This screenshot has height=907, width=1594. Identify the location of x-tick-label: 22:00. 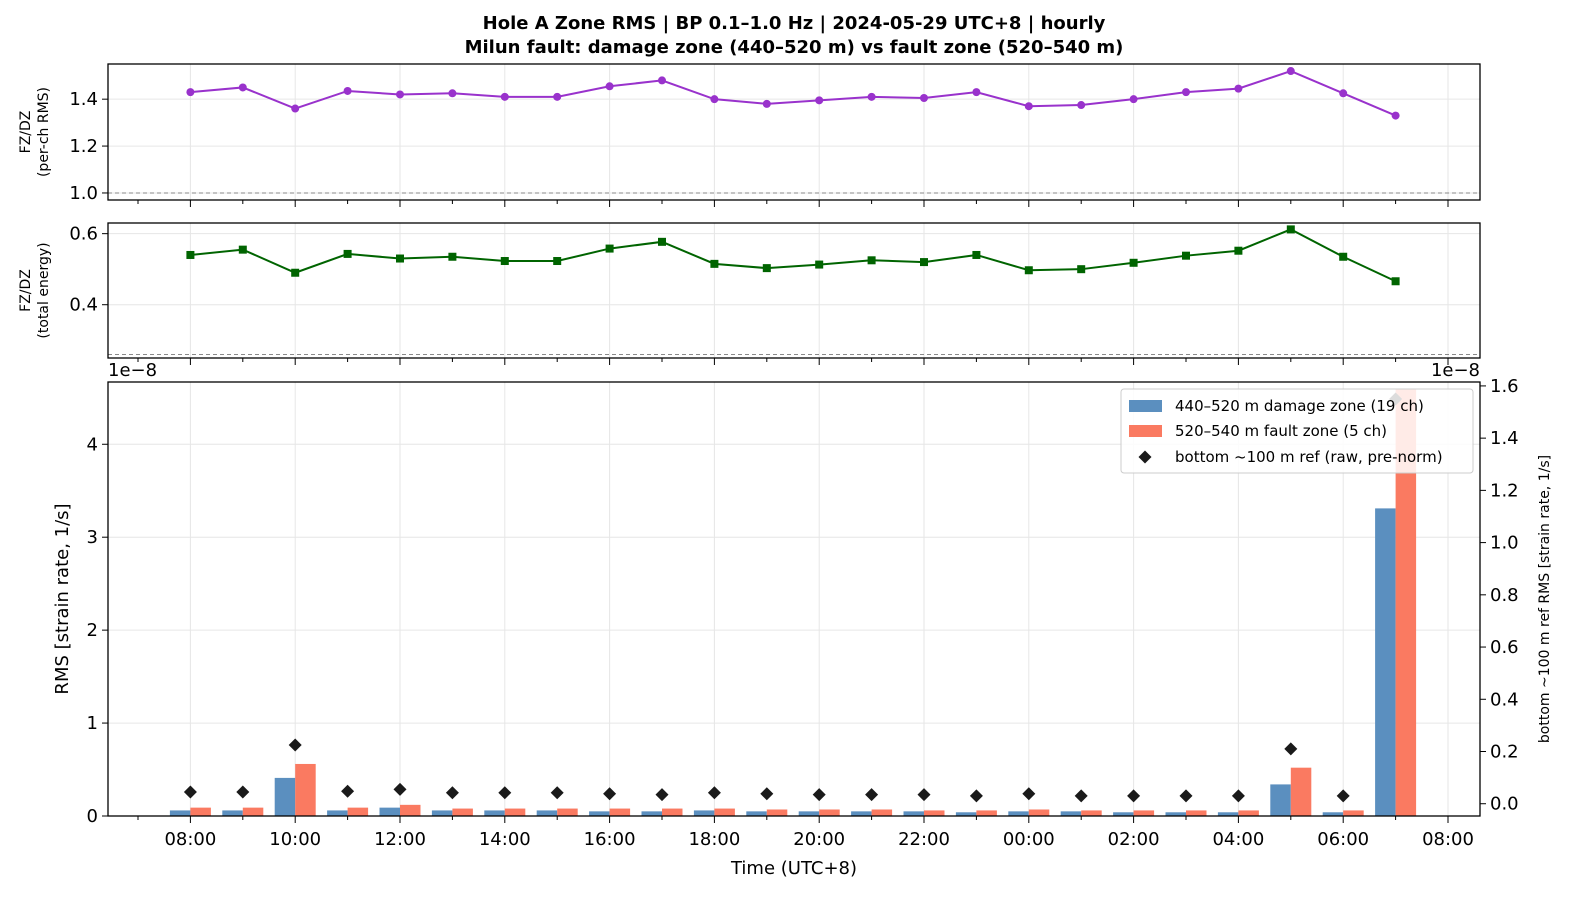
(924, 839).